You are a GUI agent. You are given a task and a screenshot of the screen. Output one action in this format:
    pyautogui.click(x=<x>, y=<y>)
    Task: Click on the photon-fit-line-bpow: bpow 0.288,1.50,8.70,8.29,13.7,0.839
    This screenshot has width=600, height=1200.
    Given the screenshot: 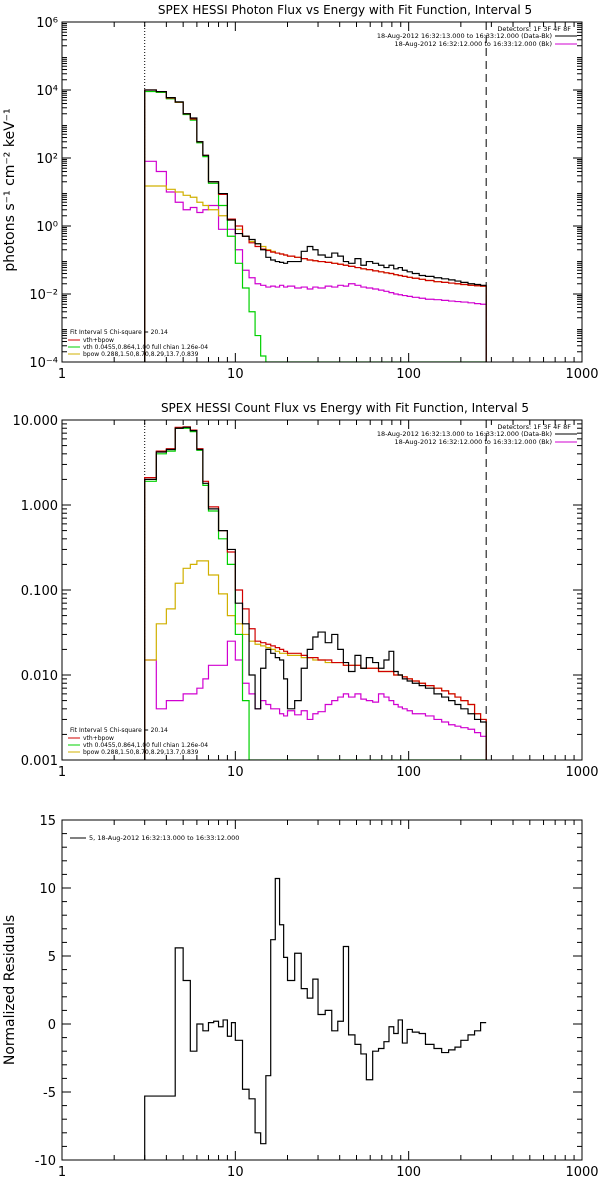 What is the action you would take?
    pyautogui.click(x=141, y=354)
    